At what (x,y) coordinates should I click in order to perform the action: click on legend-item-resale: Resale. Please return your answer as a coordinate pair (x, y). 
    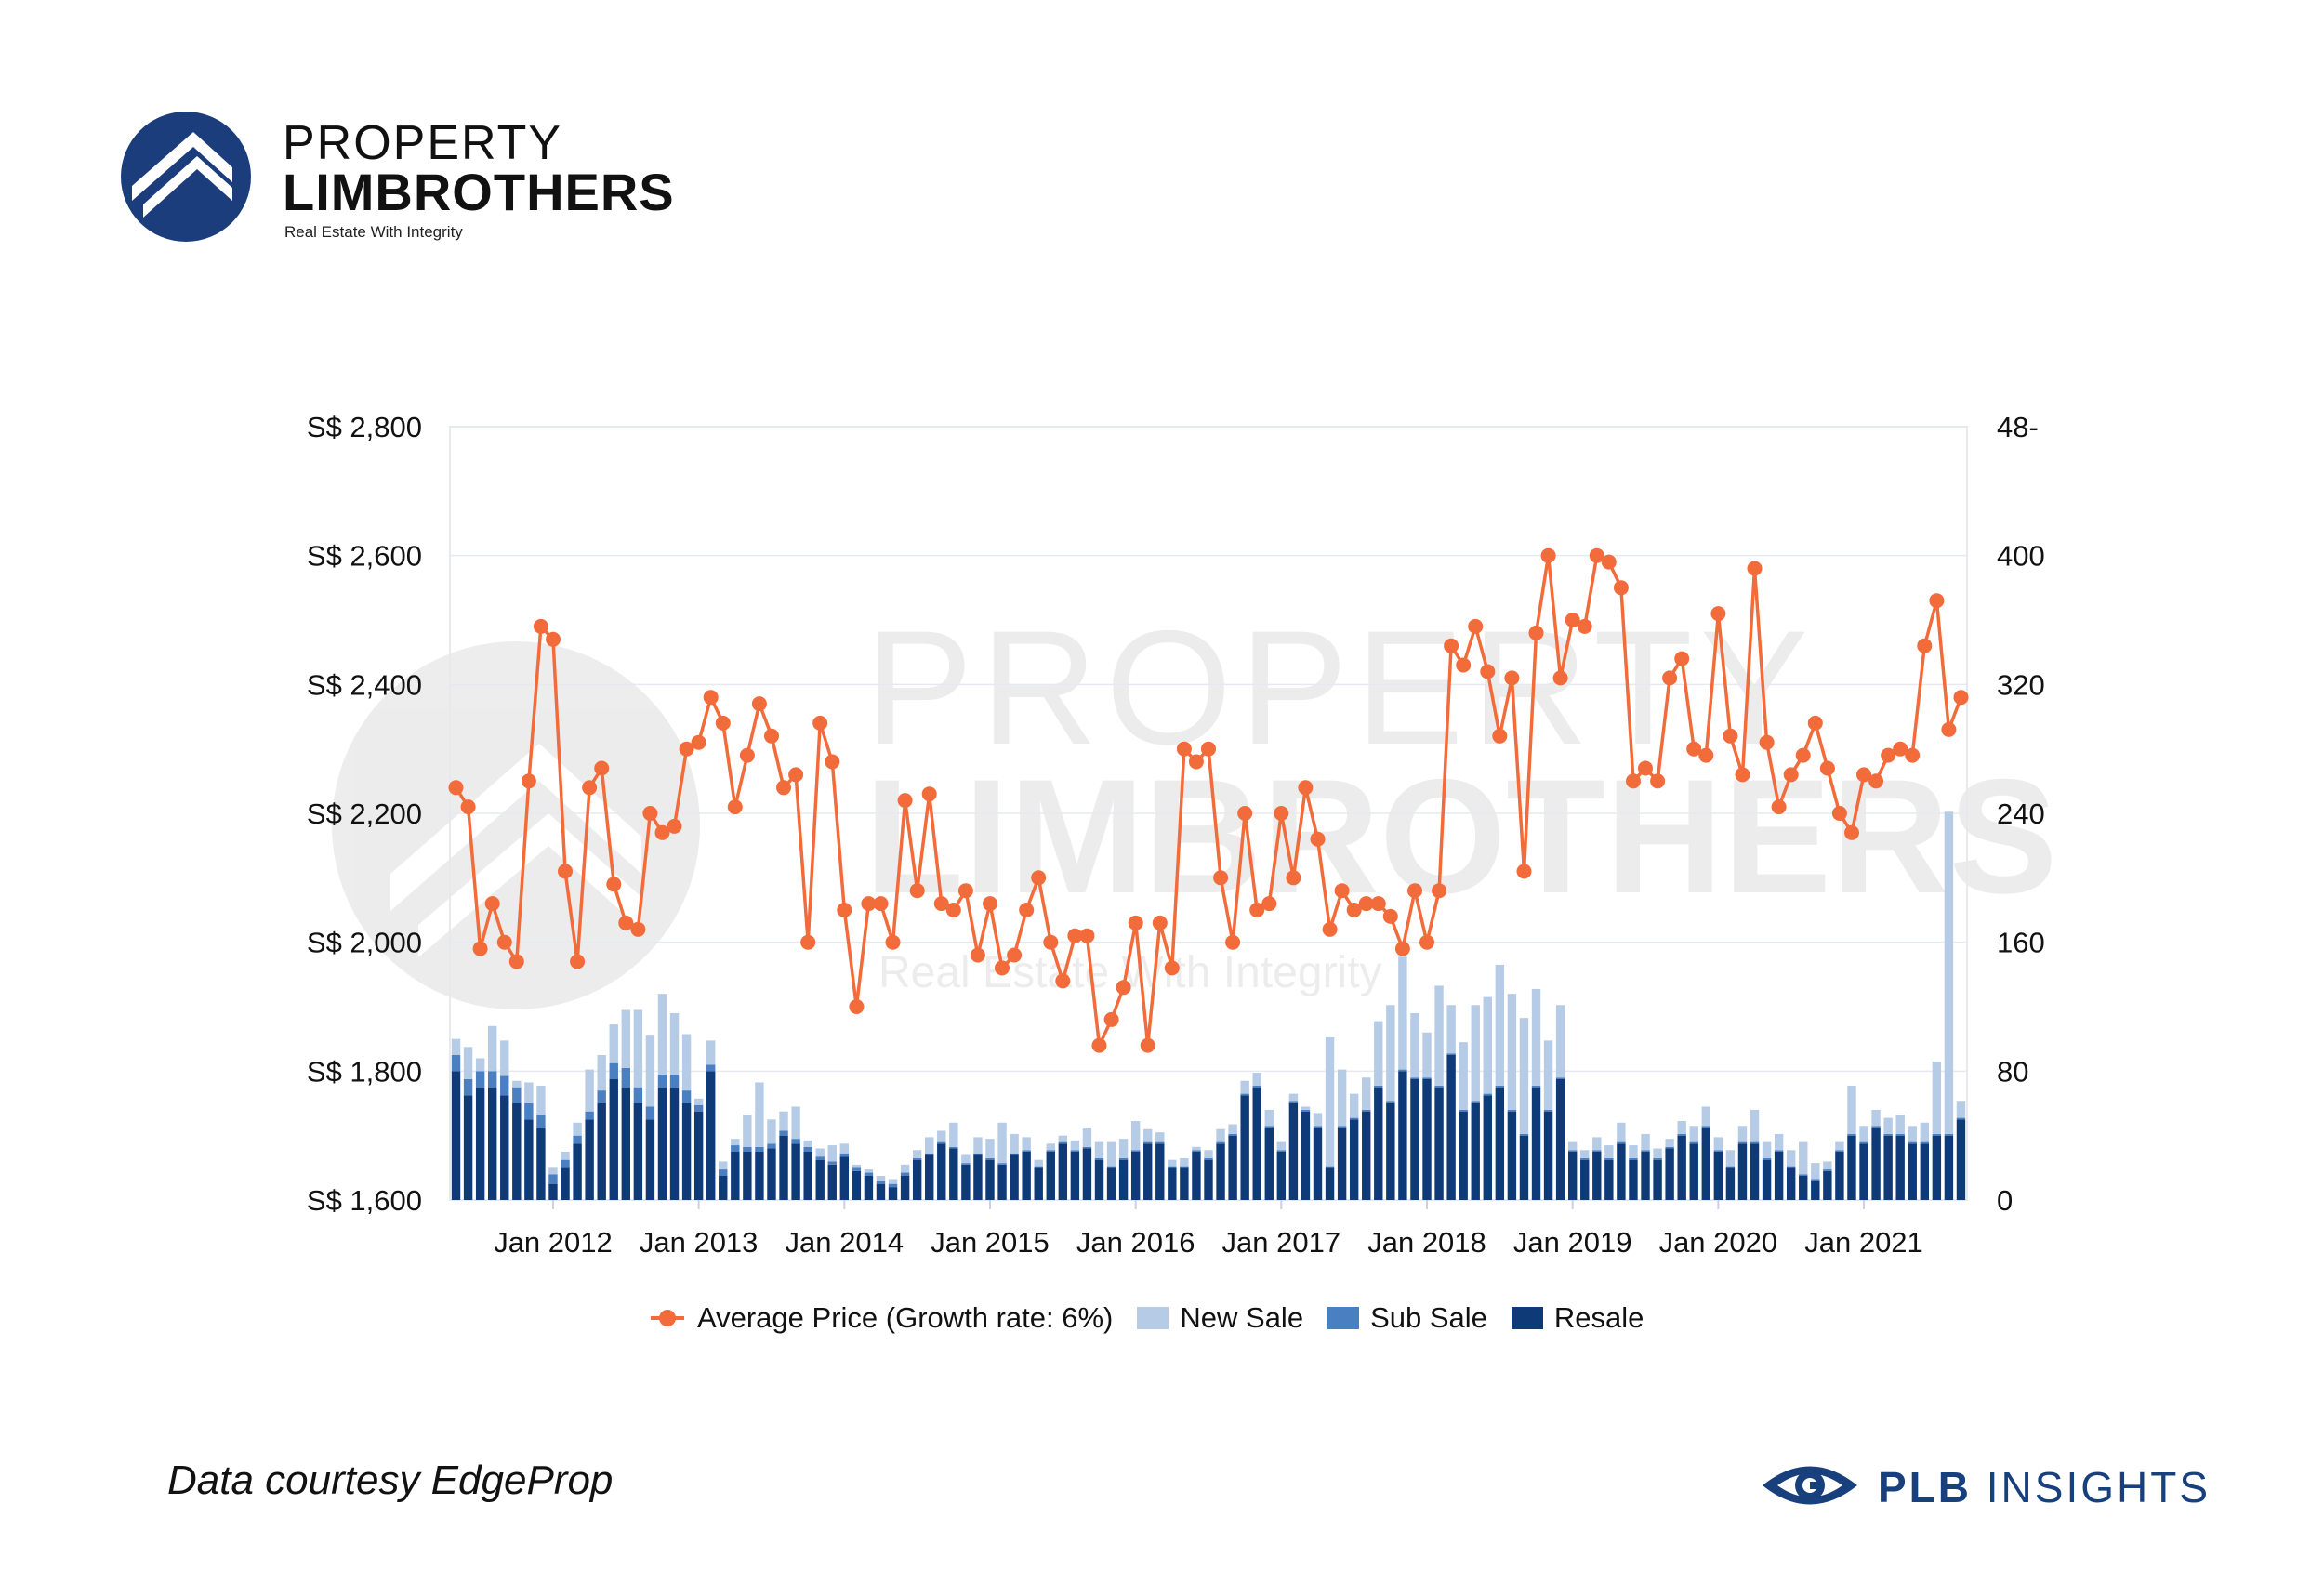
    Looking at the image, I should click on (1577, 1318).